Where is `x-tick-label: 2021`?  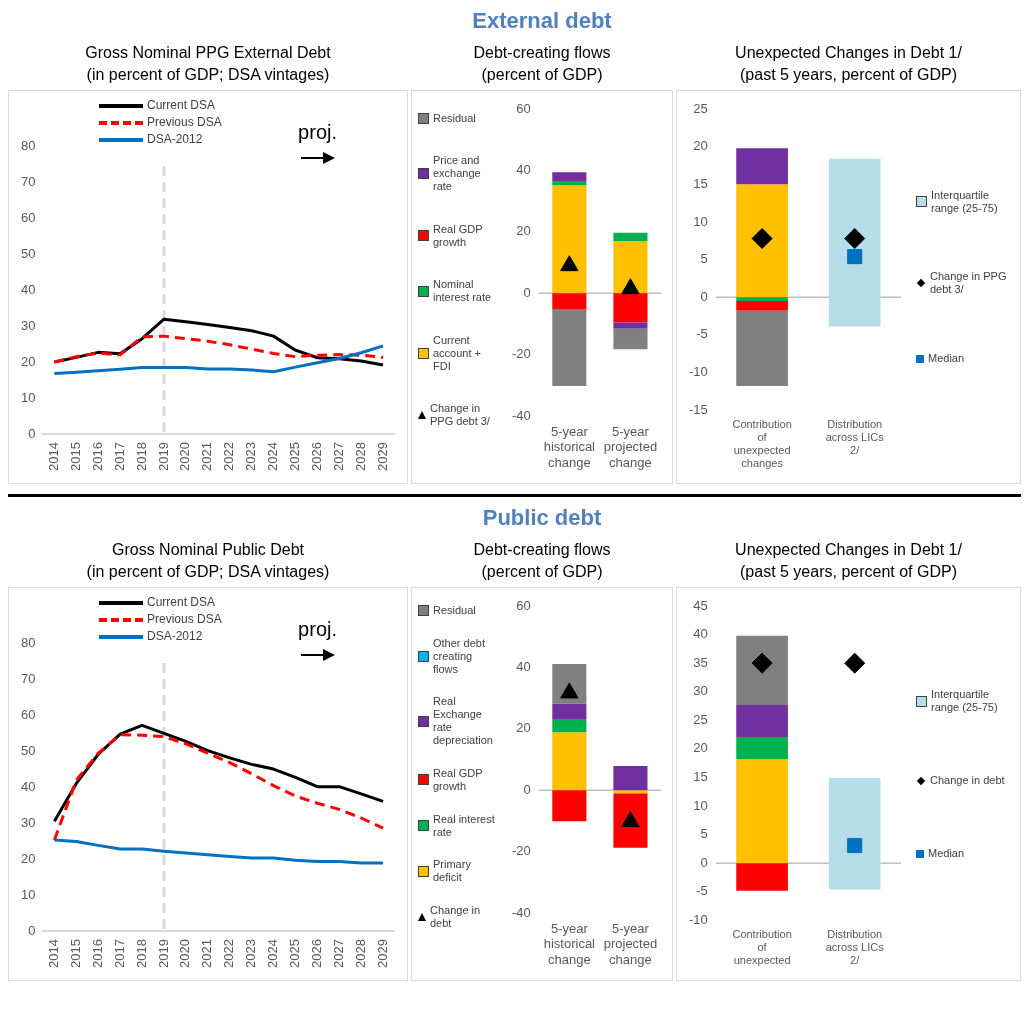
x-tick-label: 2021 is located at coordinates (207, 456).